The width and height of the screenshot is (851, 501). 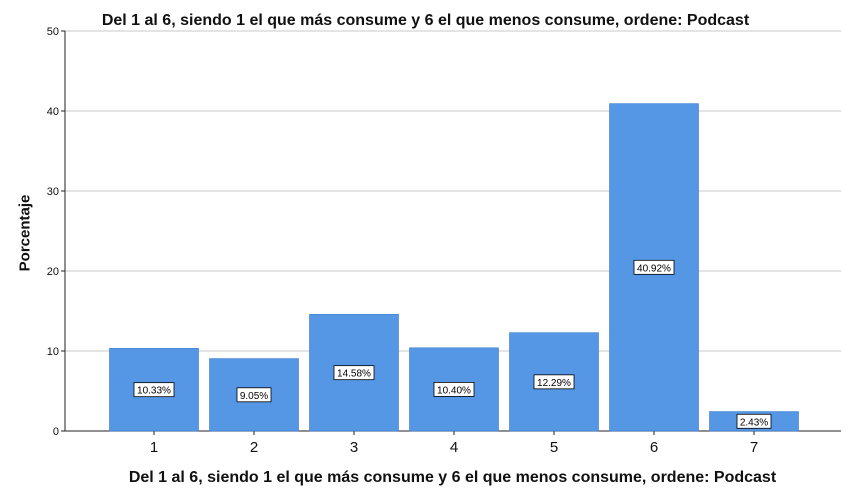 What do you see at coordinates (354, 447) in the screenshot?
I see `x-tick-label-3: 3` at bounding box center [354, 447].